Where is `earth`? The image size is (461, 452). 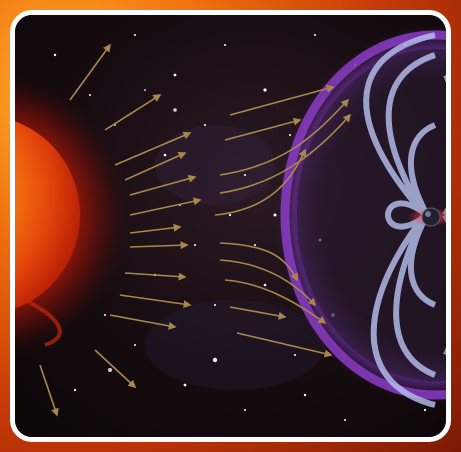 earth is located at coordinates (426, 217).